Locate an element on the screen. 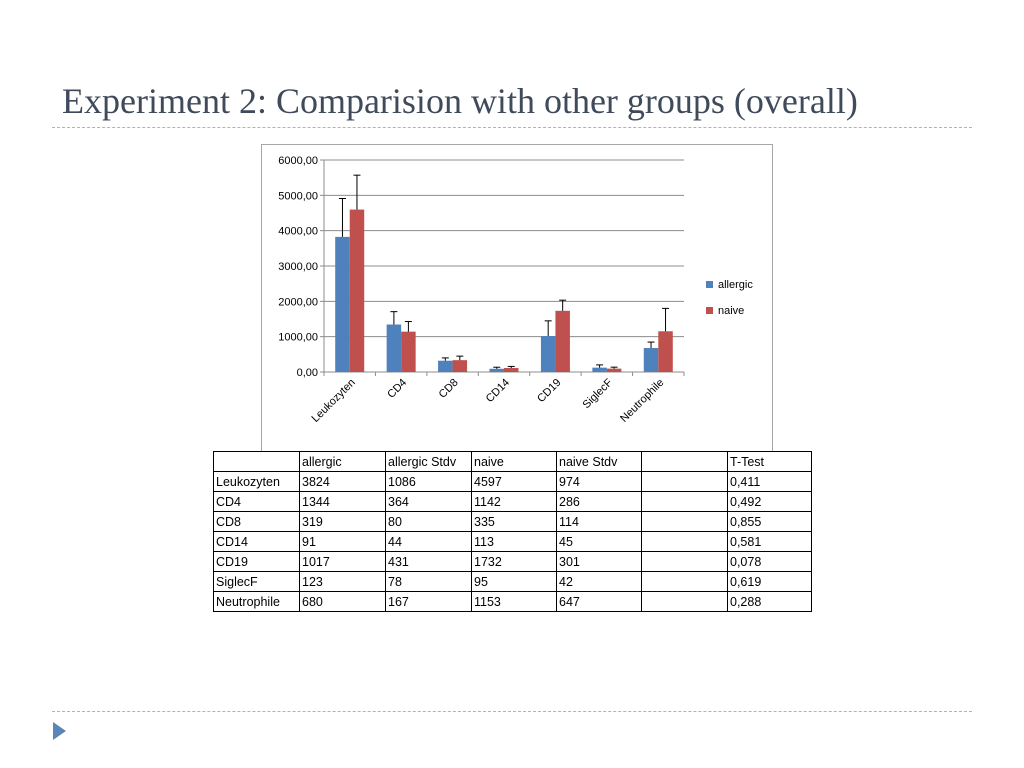  table-cell: 335 is located at coordinates (514, 521).